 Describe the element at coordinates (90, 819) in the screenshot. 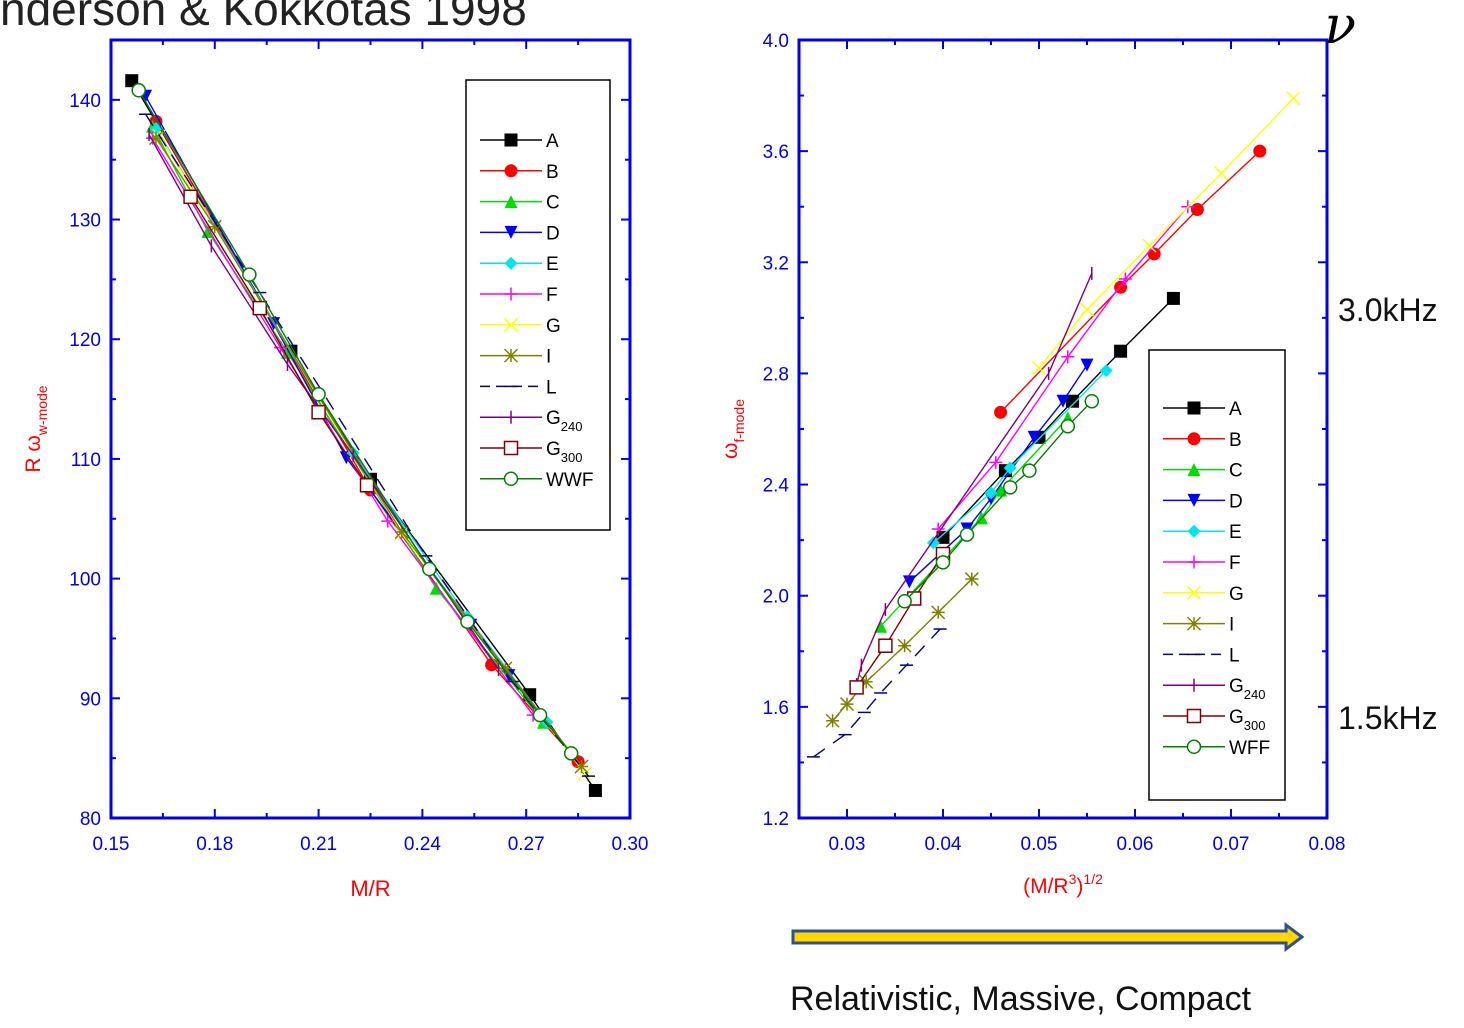

I see `y-tick-label: 80` at that location.